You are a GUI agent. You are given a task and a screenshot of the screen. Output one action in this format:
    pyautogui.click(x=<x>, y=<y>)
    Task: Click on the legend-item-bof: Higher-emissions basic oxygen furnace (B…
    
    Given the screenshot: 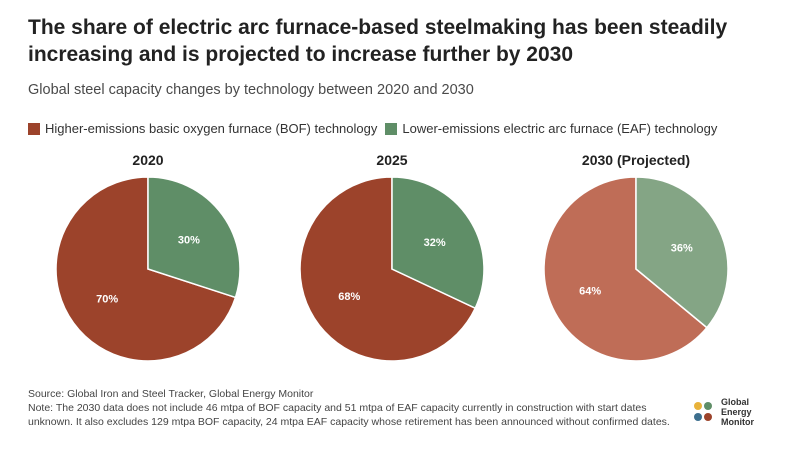 What is the action you would take?
    pyautogui.click(x=202, y=128)
    